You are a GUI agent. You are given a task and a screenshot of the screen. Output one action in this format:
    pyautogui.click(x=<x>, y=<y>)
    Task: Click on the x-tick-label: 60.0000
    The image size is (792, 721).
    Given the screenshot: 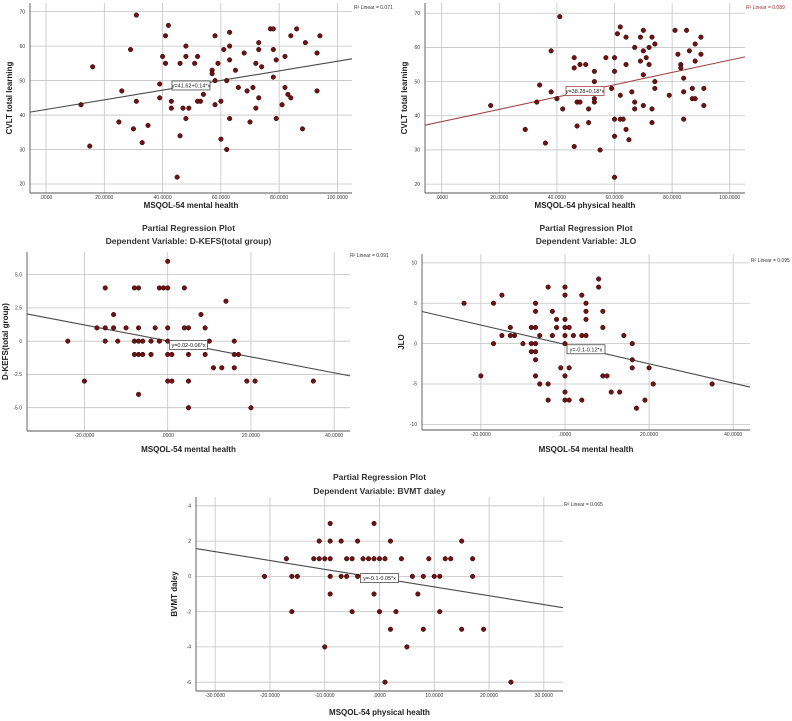 What is the action you would take?
    pyautogui.click(x=221, y=198)
    